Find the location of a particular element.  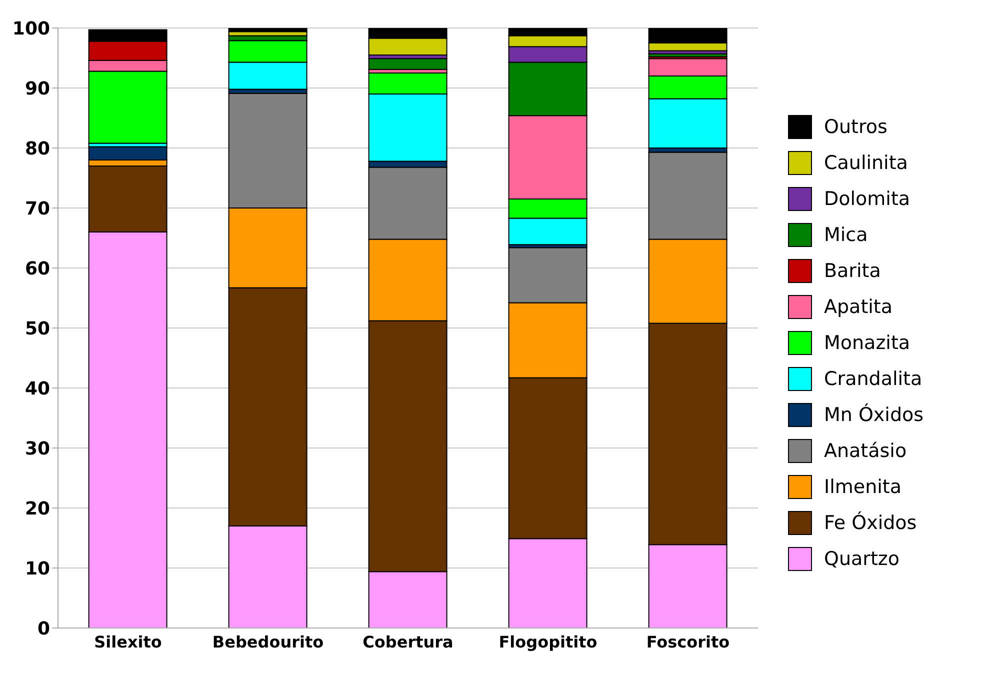

x-tick-label: Flogopitito is located at coordinates (548, 642).